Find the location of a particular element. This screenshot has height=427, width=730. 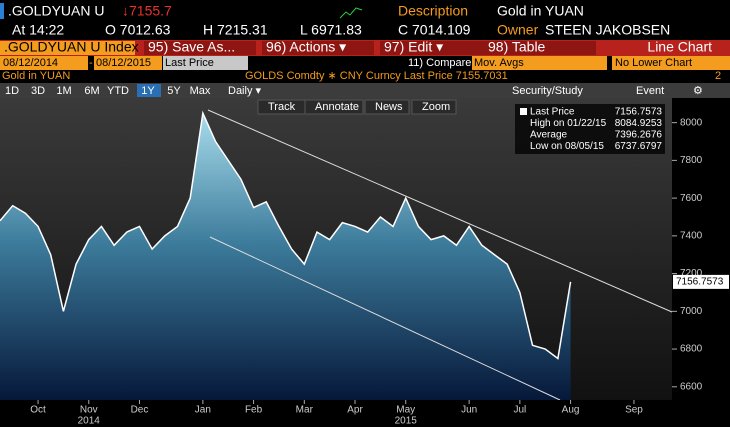

period-bar is located at coordinates (365, 90).